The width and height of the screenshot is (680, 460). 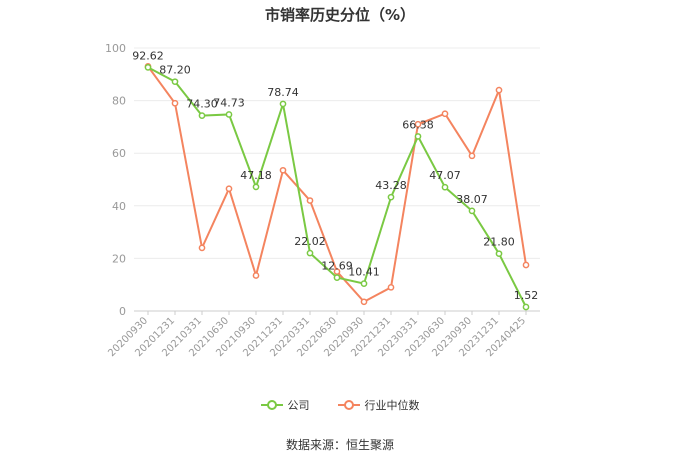 I want to click on data-label: 78.74, so click(x=283, y=92).